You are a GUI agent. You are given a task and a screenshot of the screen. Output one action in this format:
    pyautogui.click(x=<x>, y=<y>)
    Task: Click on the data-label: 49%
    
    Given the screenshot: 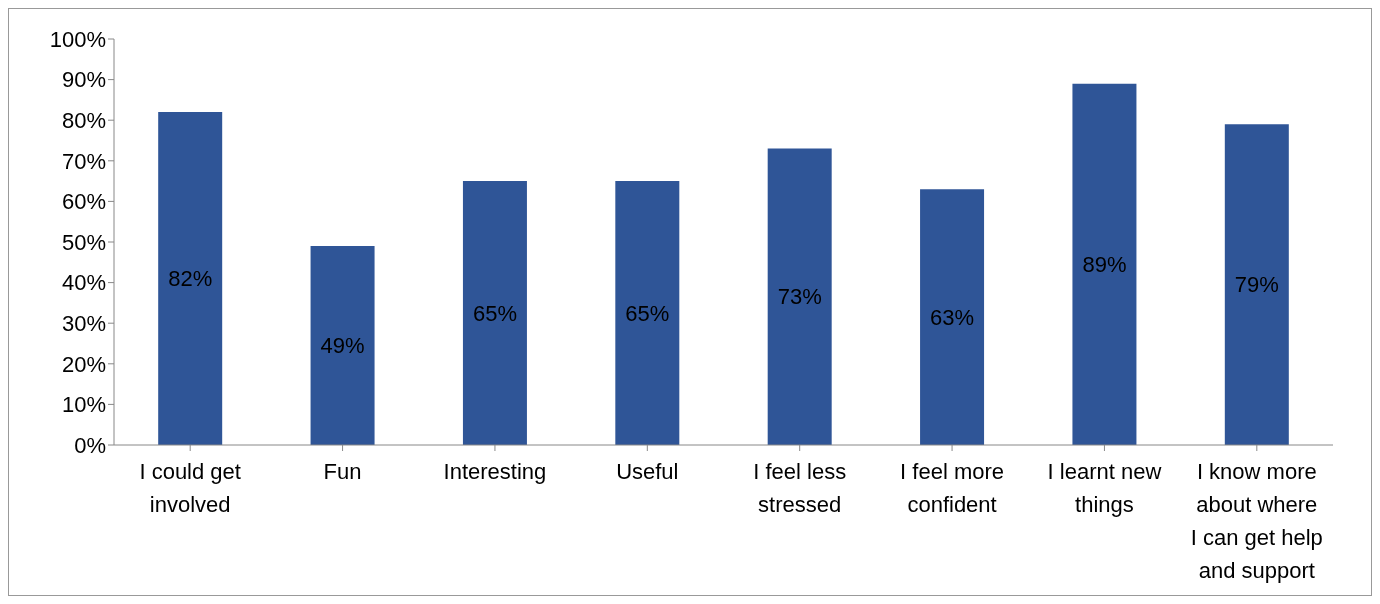 What is the action you would take?
    pyautogui.click(x=342, y=346)
    